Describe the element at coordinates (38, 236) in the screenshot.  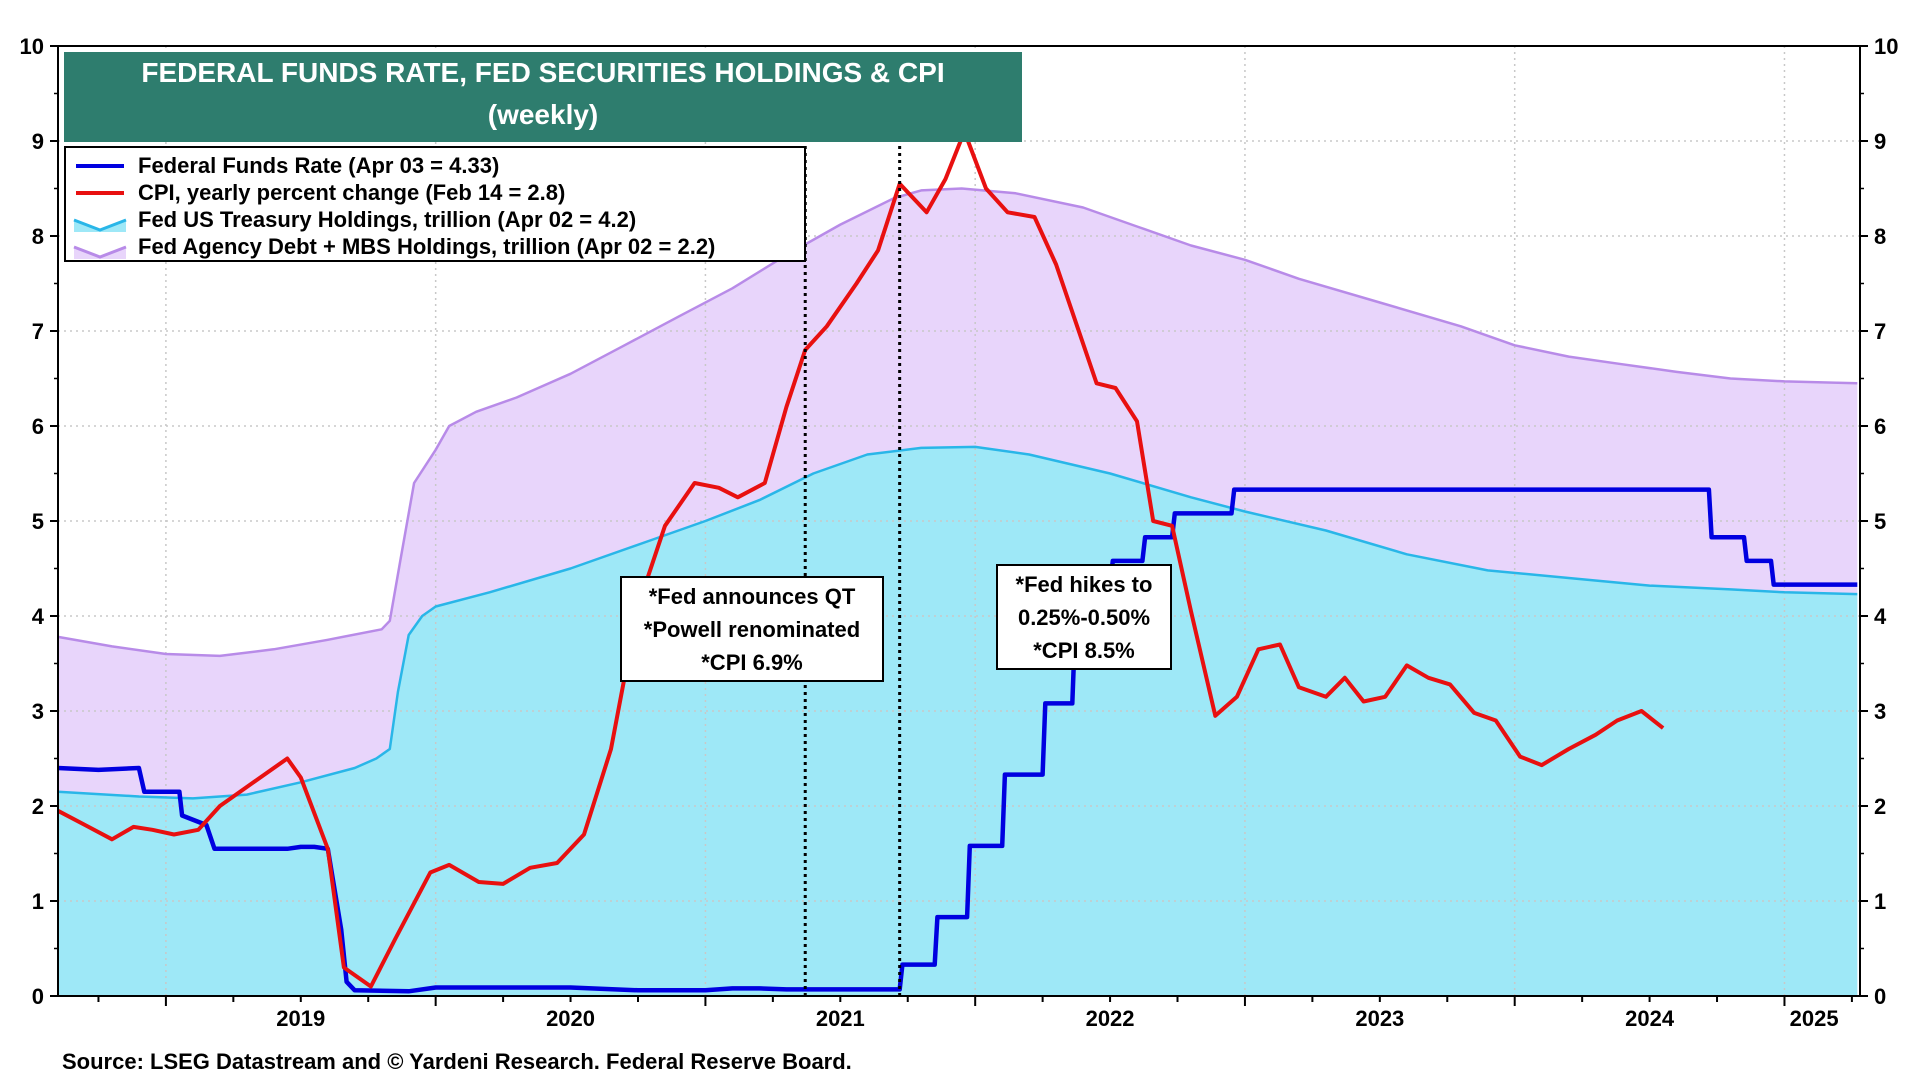
I see `y-tick-label-left: 8` at that location.